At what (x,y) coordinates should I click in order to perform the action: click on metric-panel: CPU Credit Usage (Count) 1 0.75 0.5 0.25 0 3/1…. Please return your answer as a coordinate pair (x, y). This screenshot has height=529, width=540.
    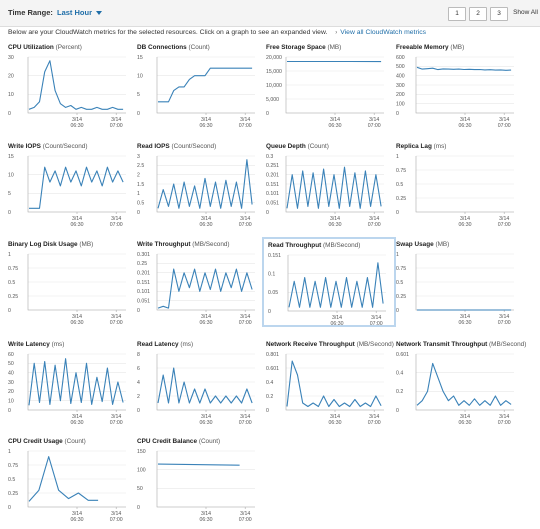
    Looking at the image, I should click on (71, 481).